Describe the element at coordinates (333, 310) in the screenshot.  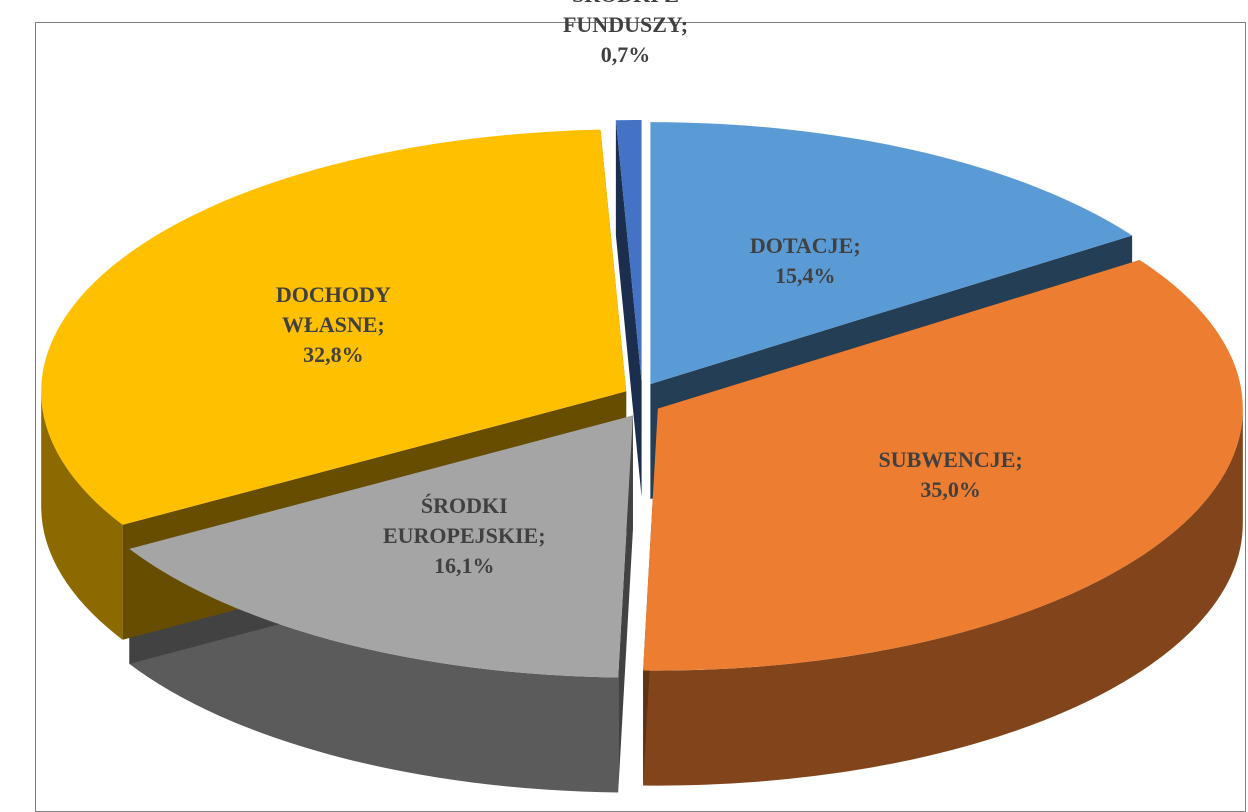
I see `category-label: DOCHODY WŁASNE;` at that location.